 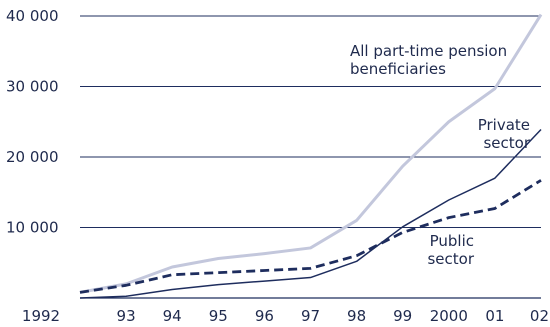 What do you see at coordinates (32, 87) in the screenshot?
I see `y-tick-label: 30 000` at bounding box center [32, 87].